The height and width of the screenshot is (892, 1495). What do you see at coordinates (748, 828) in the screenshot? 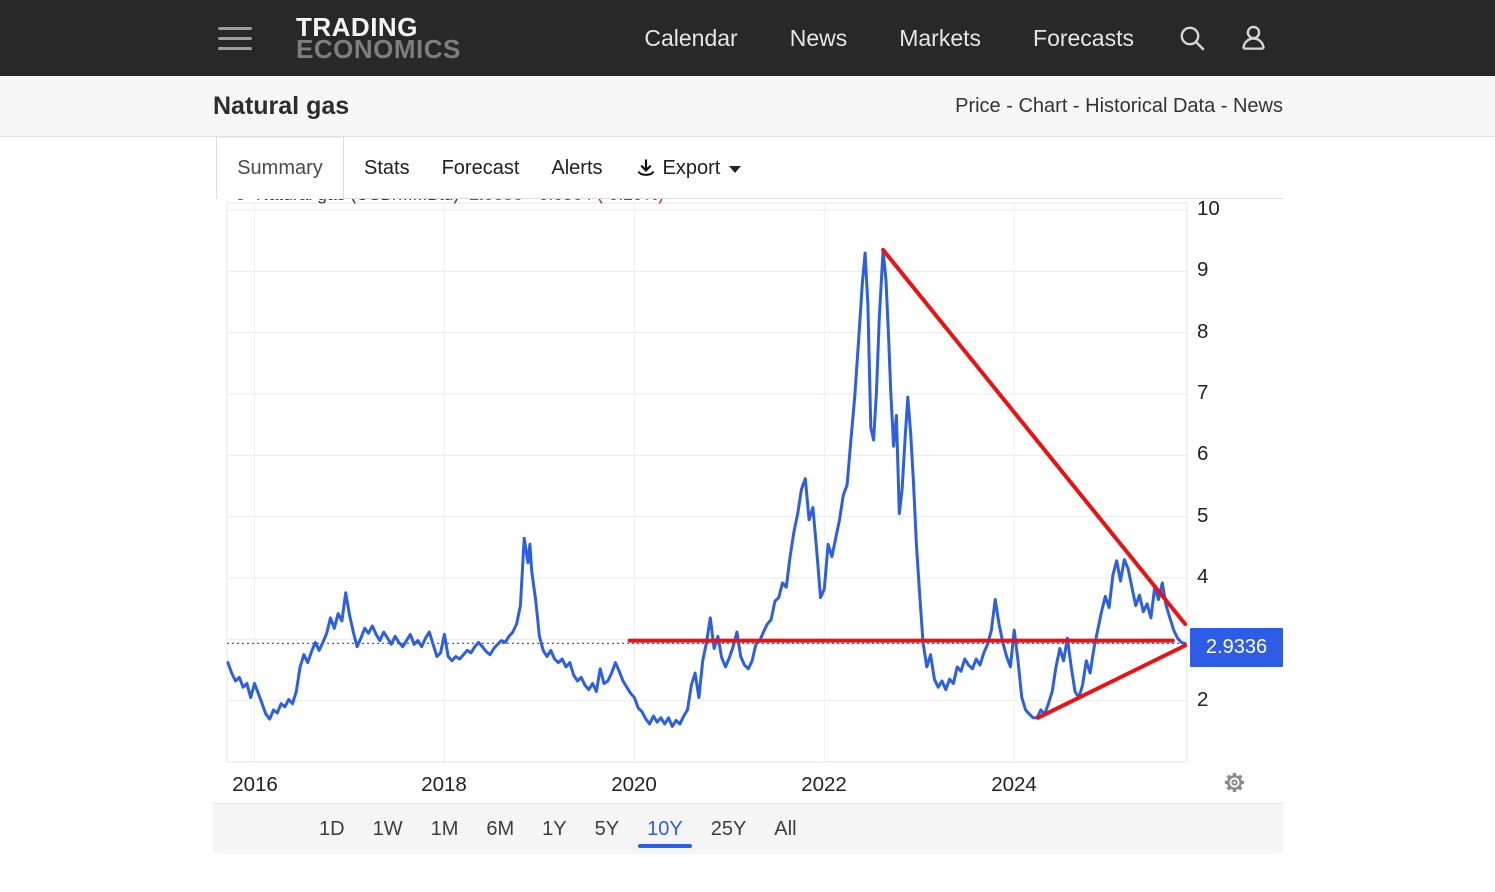
I see `range-selector: 1D 1W 1M 6M 1Y 5Y 10Y 25Y All` at bounding box center [748, 828].